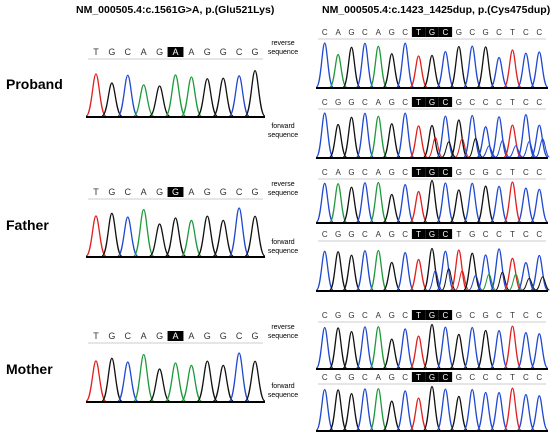 This screenshot has width=550, height=434. I want to click on right-chromatogram-mother-reverse-base-12: G, so click(486, 315).